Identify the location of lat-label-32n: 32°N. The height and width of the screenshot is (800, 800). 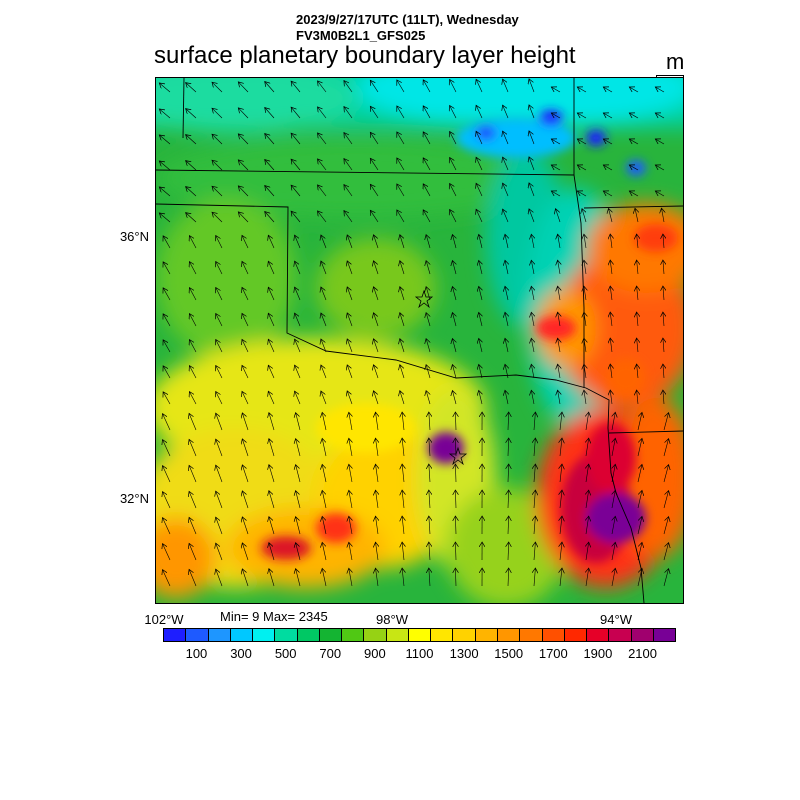
(134, 498).